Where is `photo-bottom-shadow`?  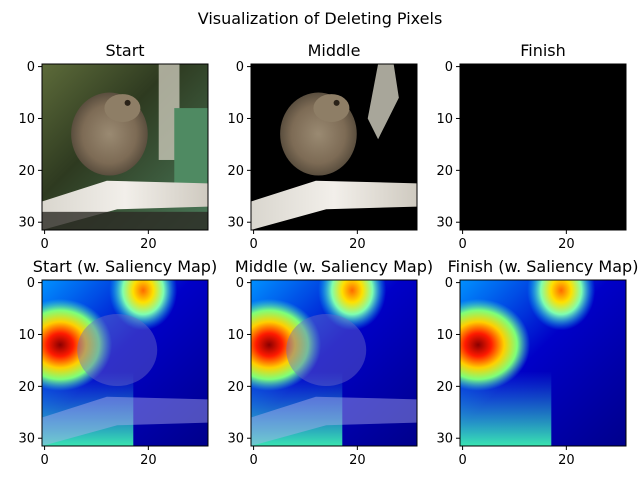 photo-bottom-shadow is located at coordinates (125, 220).